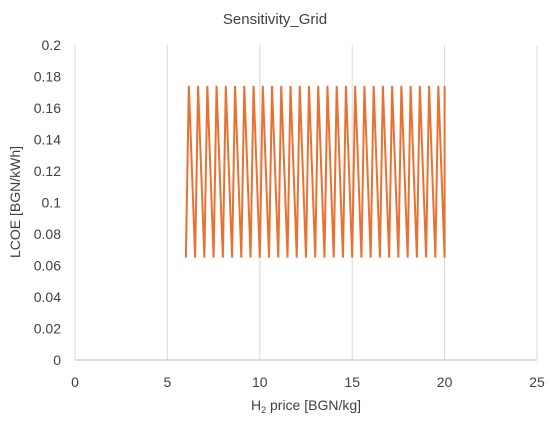 This screenshot has width=550, height=424. What do you see at coordinates (537, 382) in the screenshot?
I see `x-tick-label-25: 25` at bounding box center [537, 382].